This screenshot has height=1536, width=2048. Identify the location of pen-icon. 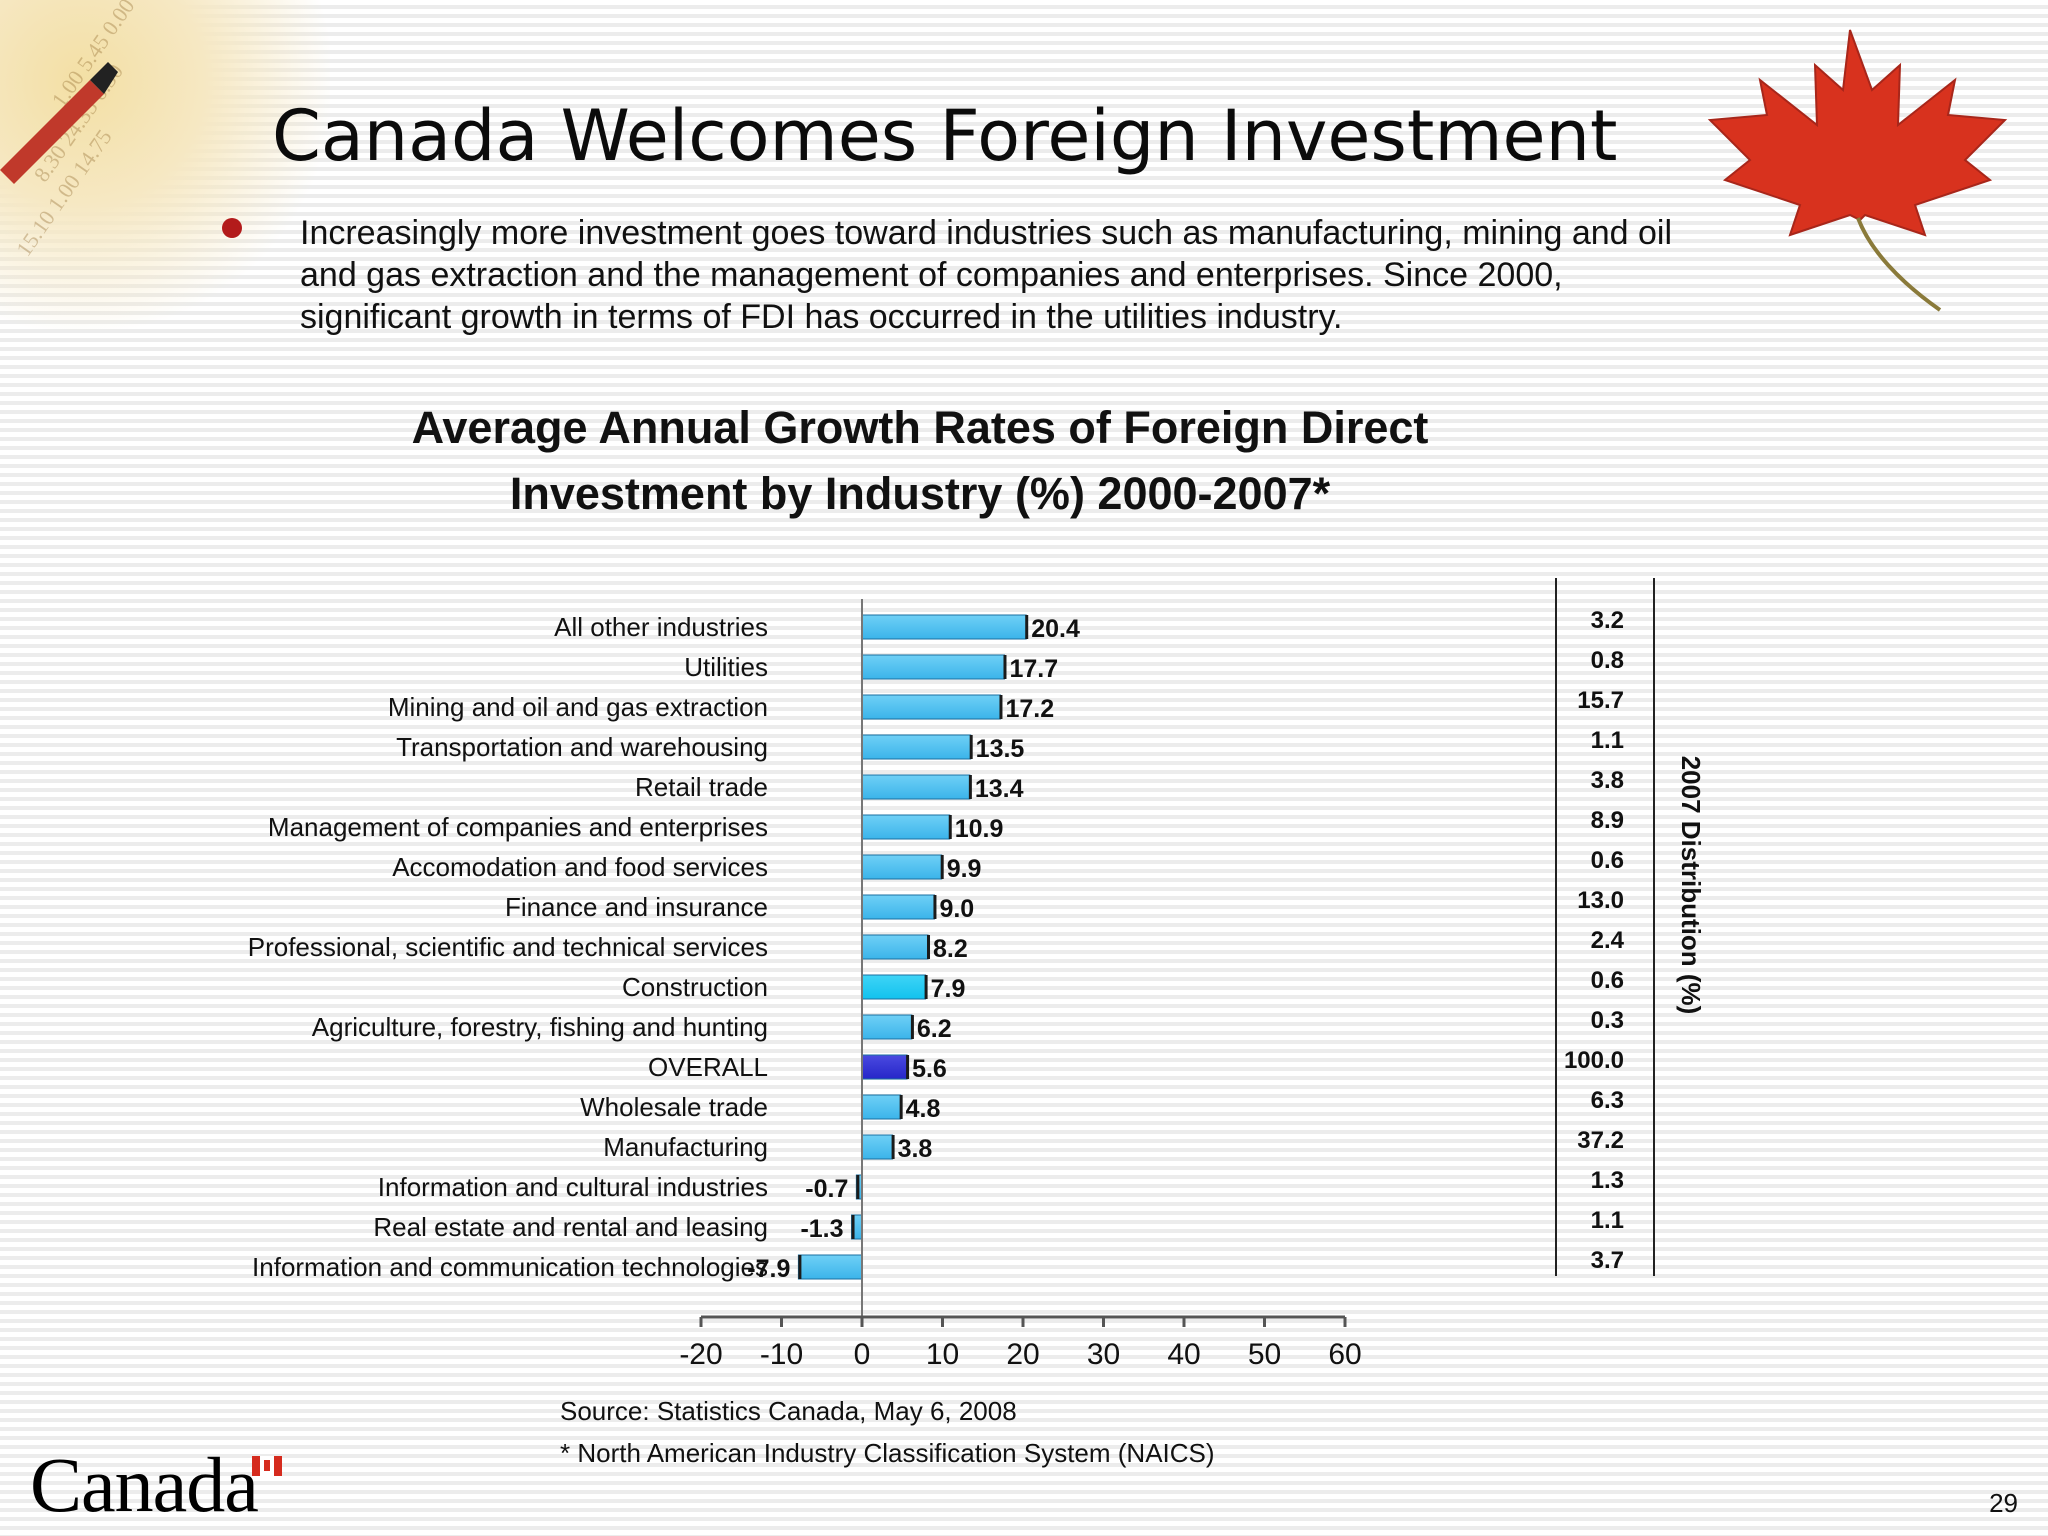
(59, 123).